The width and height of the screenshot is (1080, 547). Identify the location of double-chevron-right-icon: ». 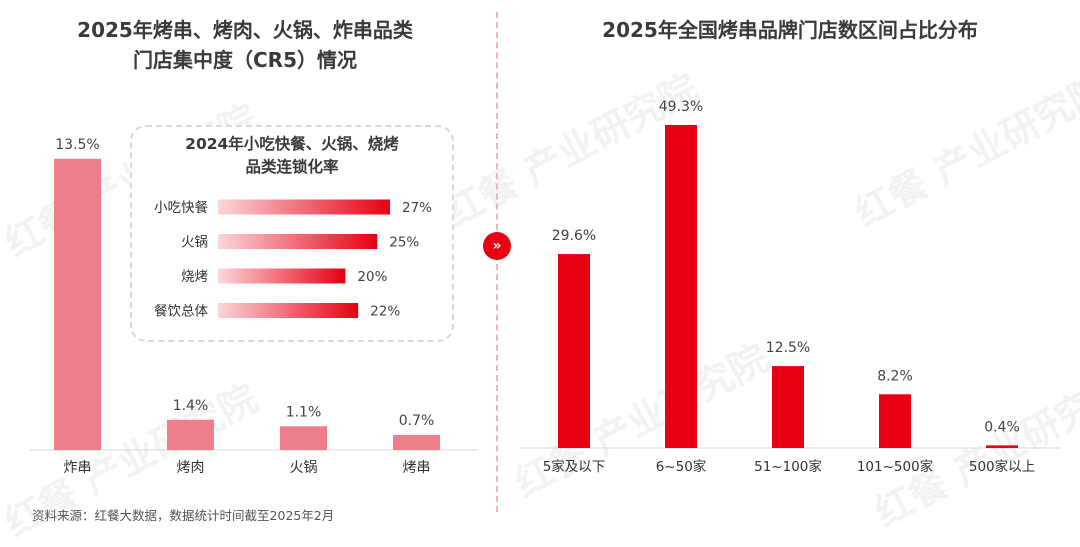
(497, 246).